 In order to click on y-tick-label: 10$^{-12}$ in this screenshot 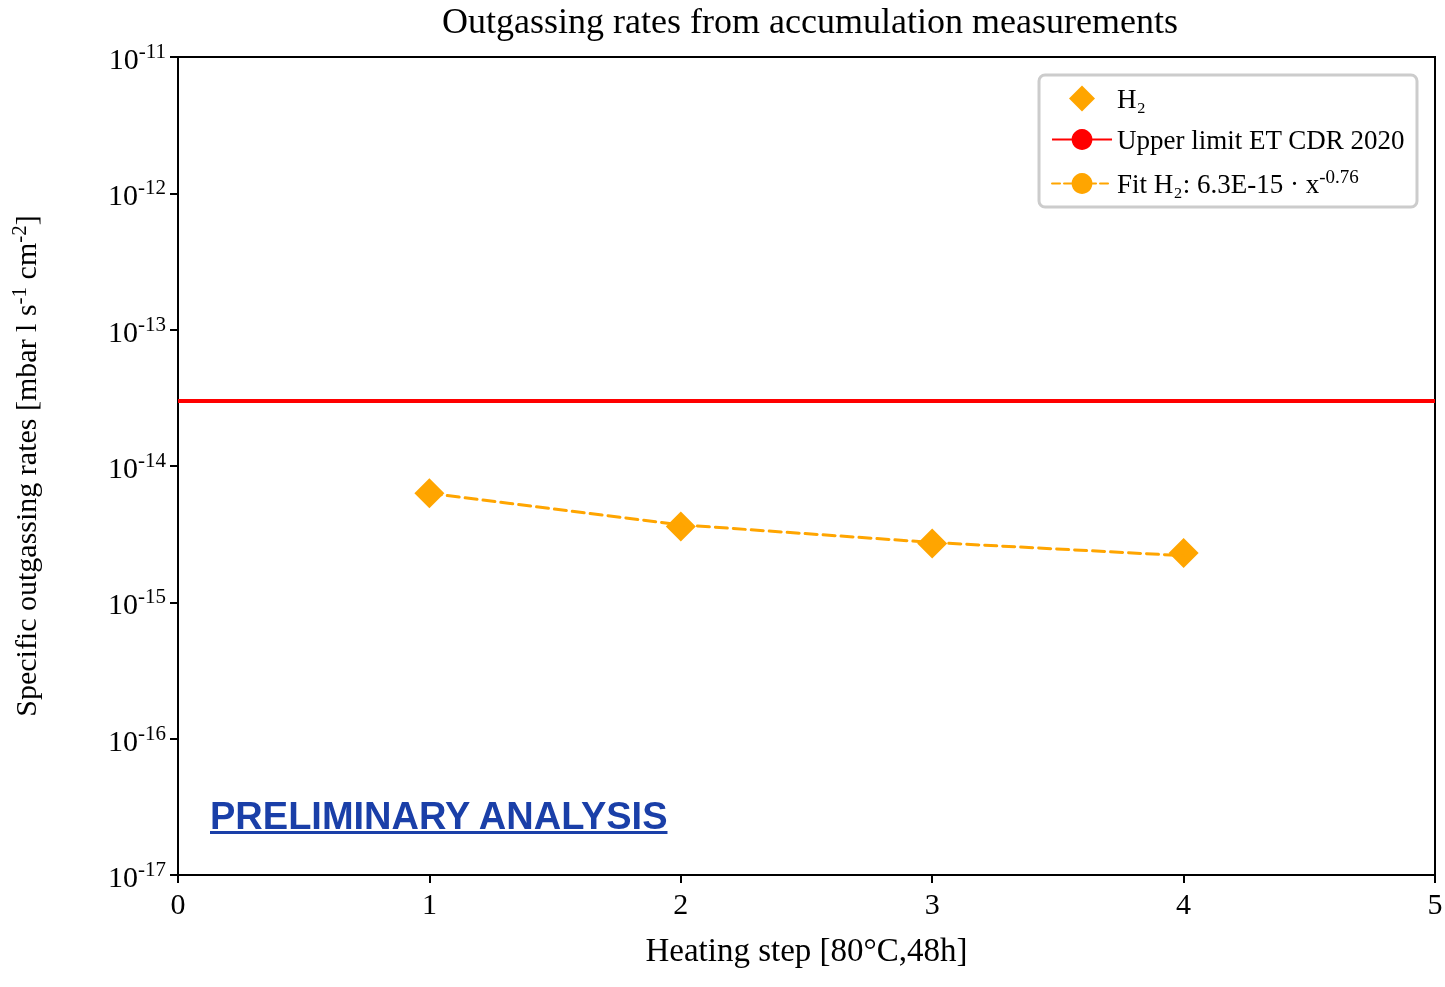, I will do `click(137, 192)`.